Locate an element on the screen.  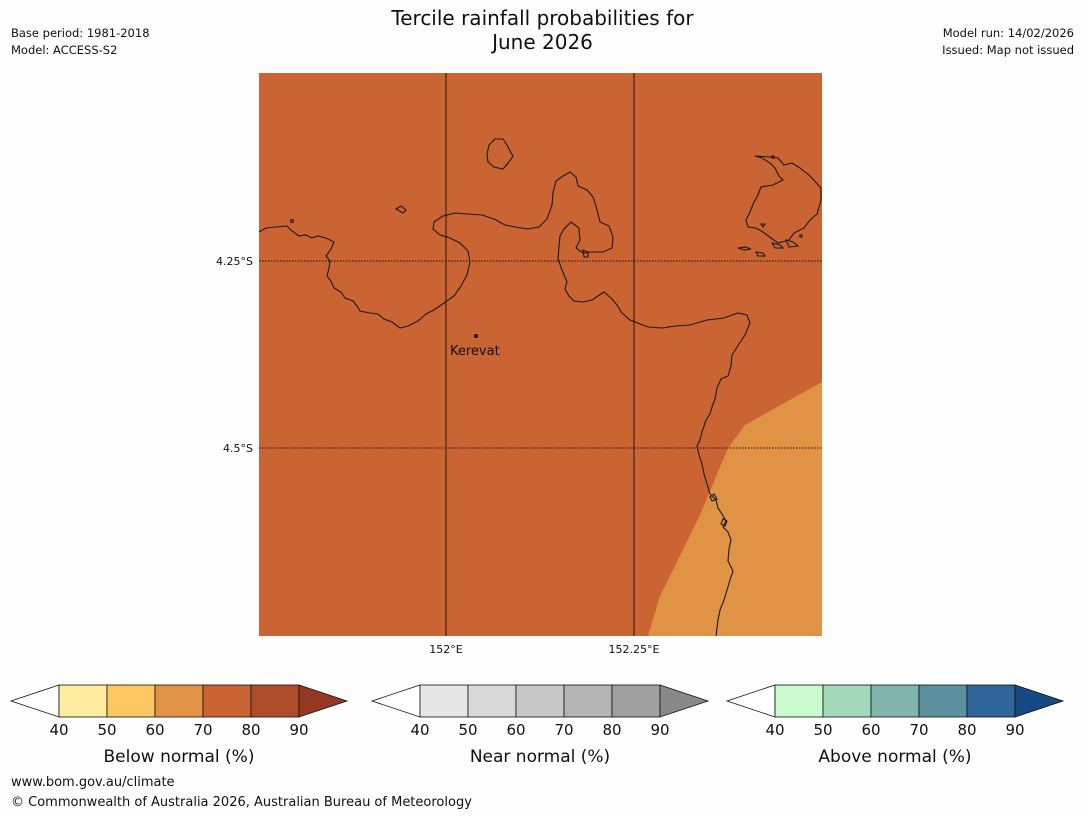
issued-text: Issued: Map not issued is located at coordinates (1008, 50).